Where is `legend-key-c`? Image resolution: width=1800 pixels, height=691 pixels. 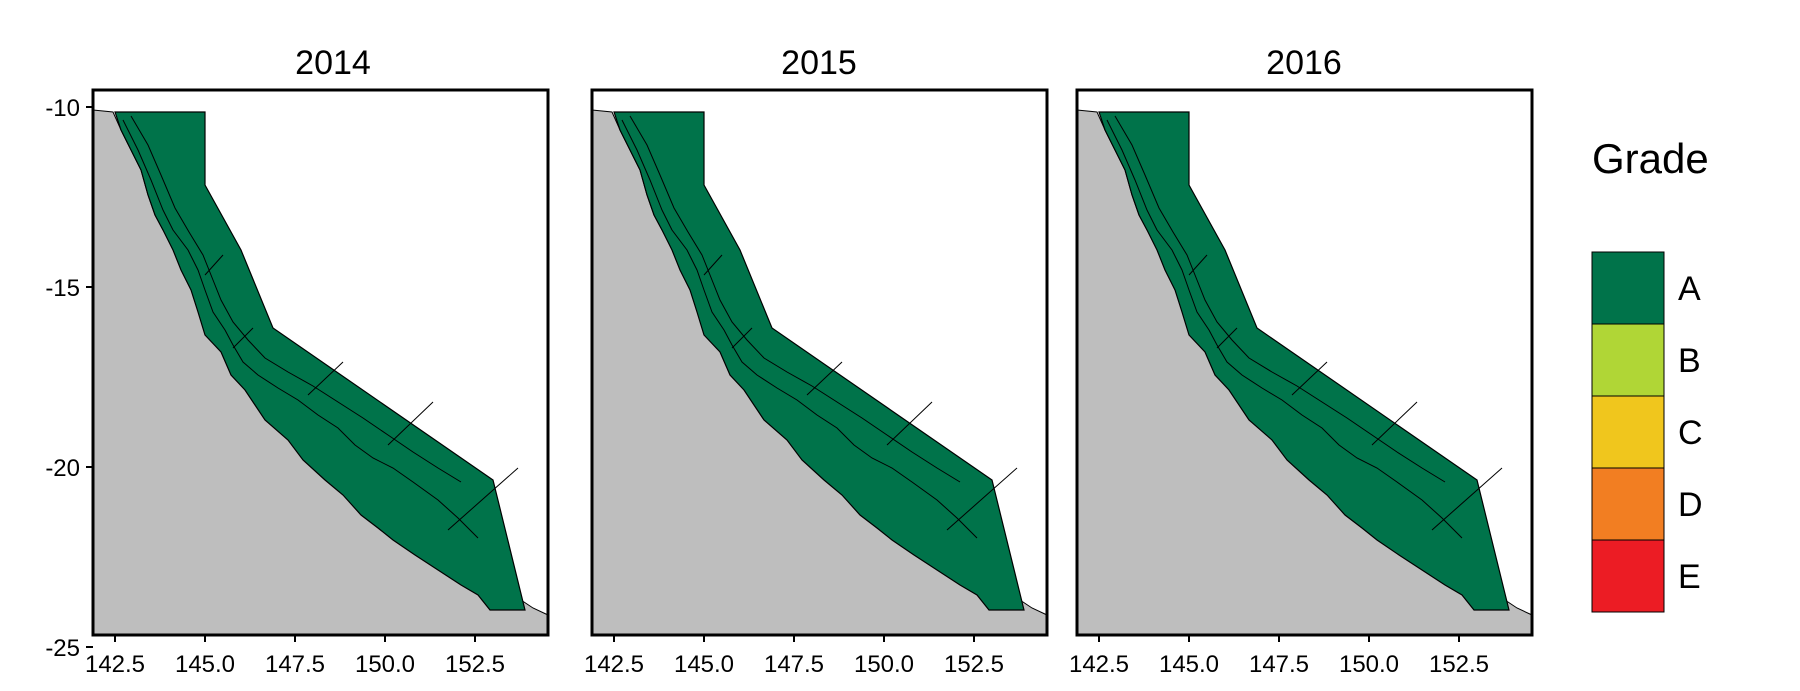
legend-key-c is located at coordinates (1628, 432).